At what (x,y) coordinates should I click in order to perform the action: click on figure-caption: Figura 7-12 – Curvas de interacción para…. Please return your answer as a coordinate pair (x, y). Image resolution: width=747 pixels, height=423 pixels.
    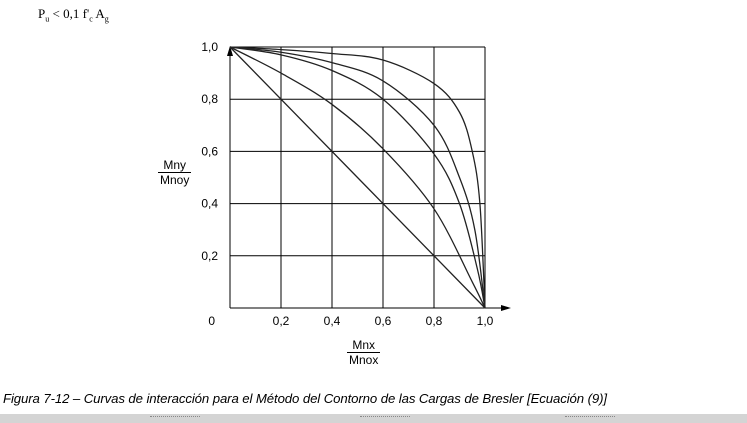
    Looking at the image, I should click on (305, 398).